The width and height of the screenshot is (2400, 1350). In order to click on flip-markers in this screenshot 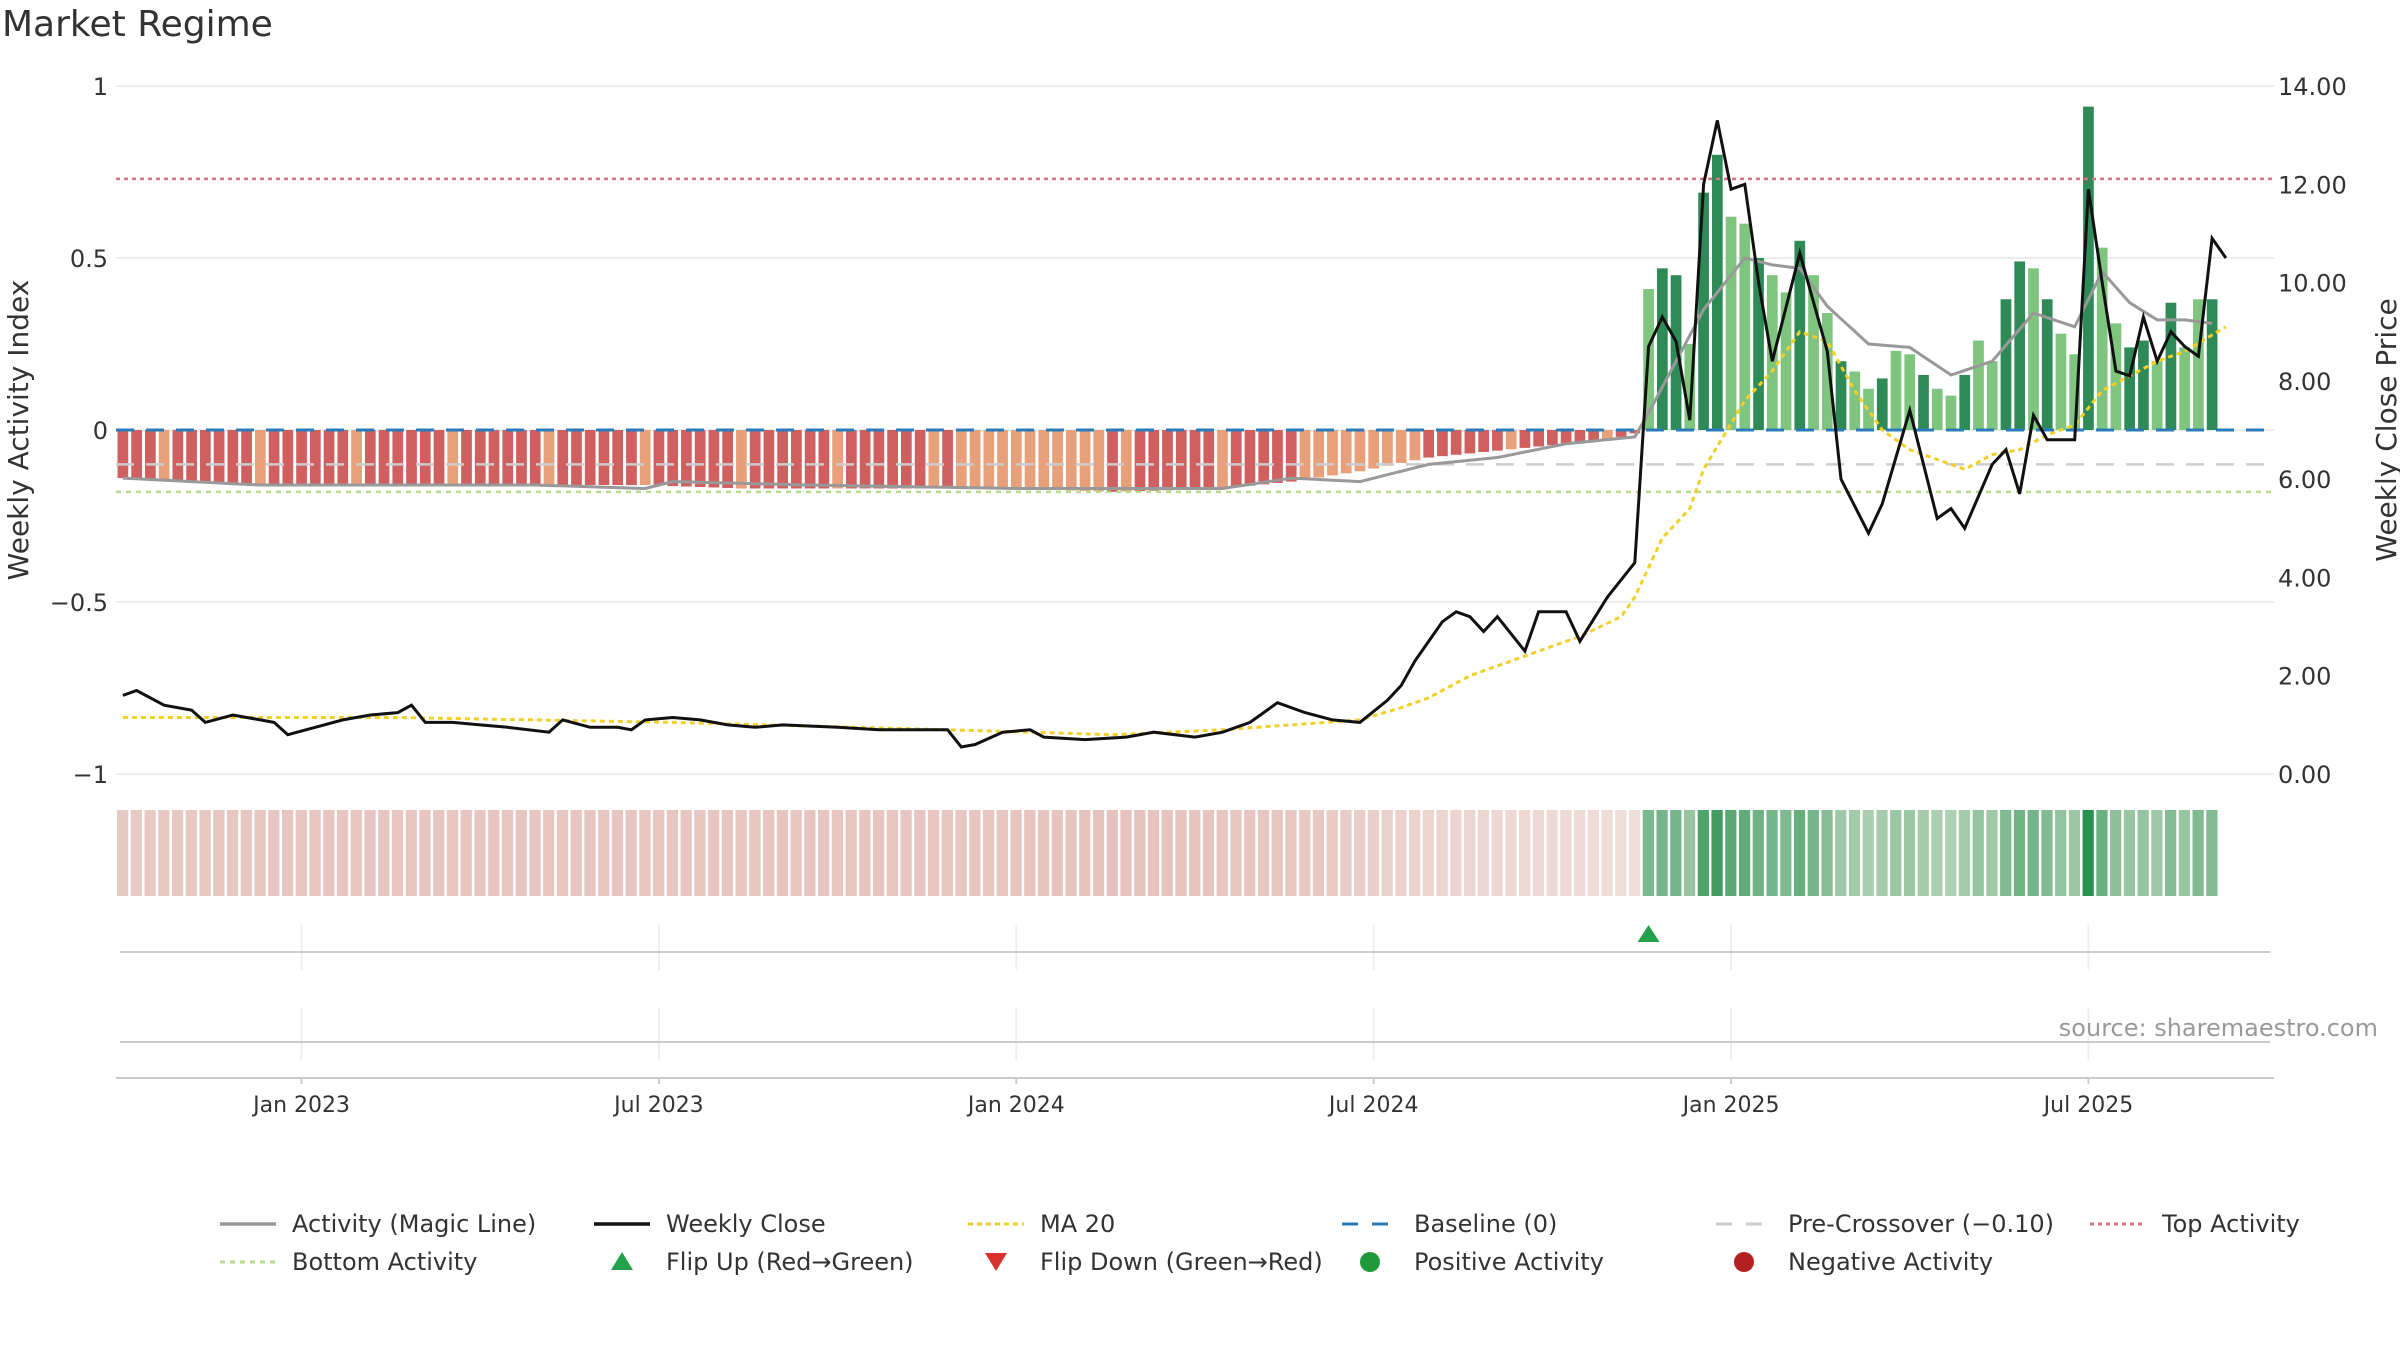, I will do `click(1648, 933)`.